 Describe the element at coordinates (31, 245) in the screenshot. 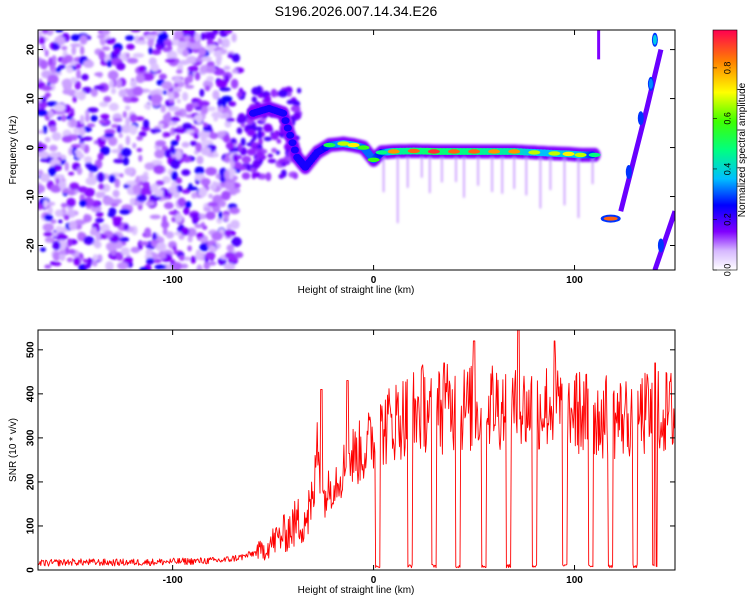

I see `y-tick-label: -20` at that location.